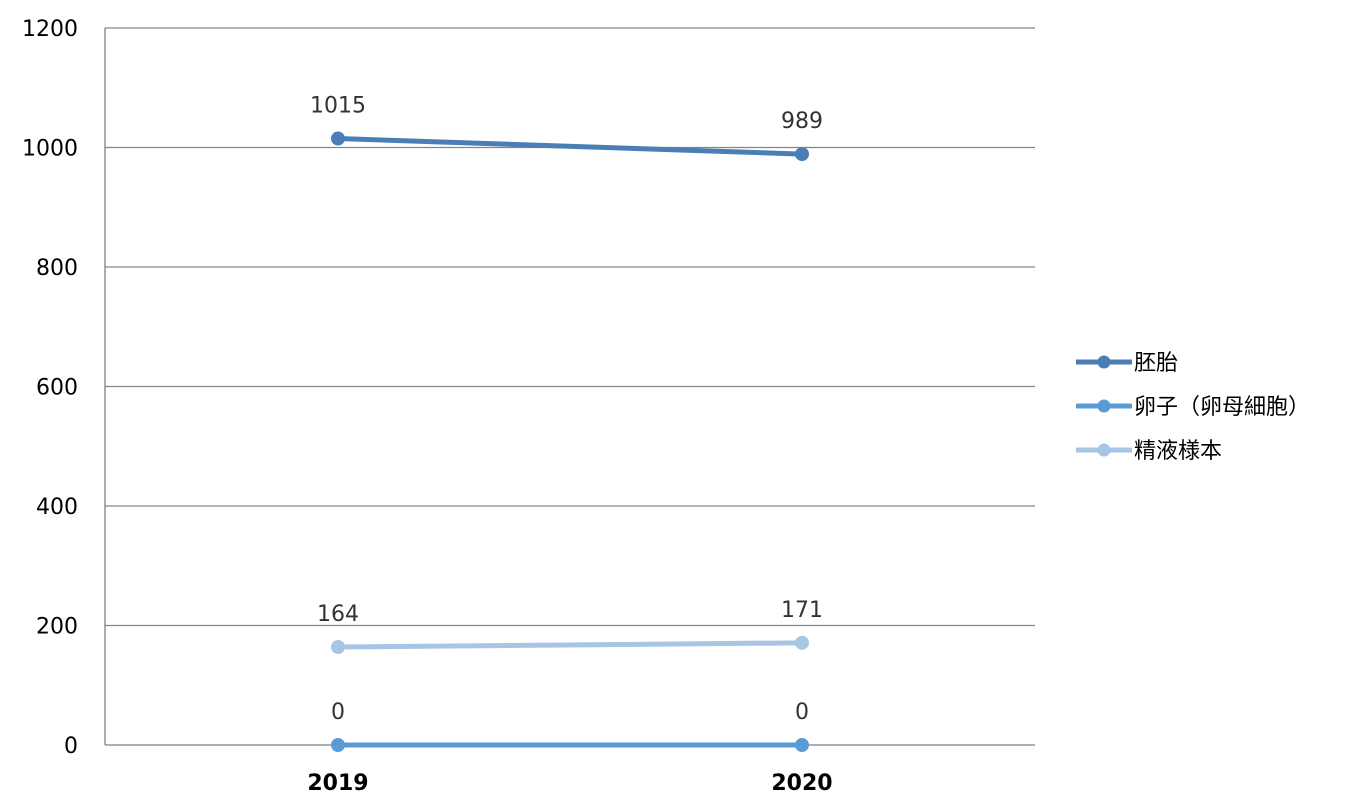 This screenshot has height=797, width=1345. I want to click on data-label: 171, so click(802, 610).